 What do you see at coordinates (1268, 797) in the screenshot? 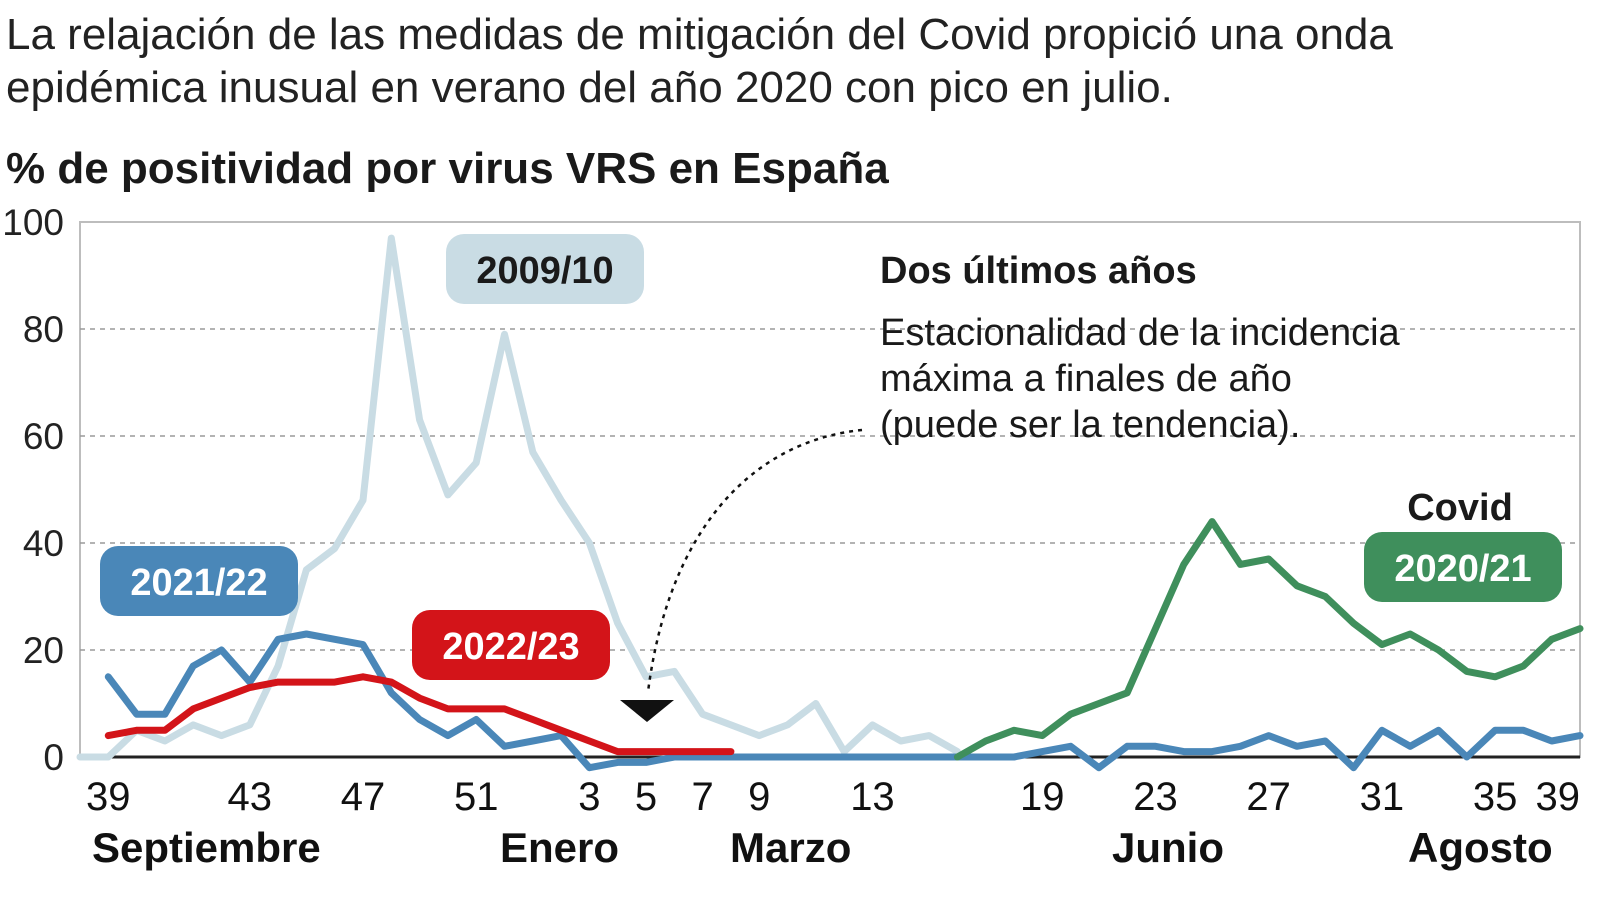
I see `x-tick-label: 27` at bounding box center [1268, 797].